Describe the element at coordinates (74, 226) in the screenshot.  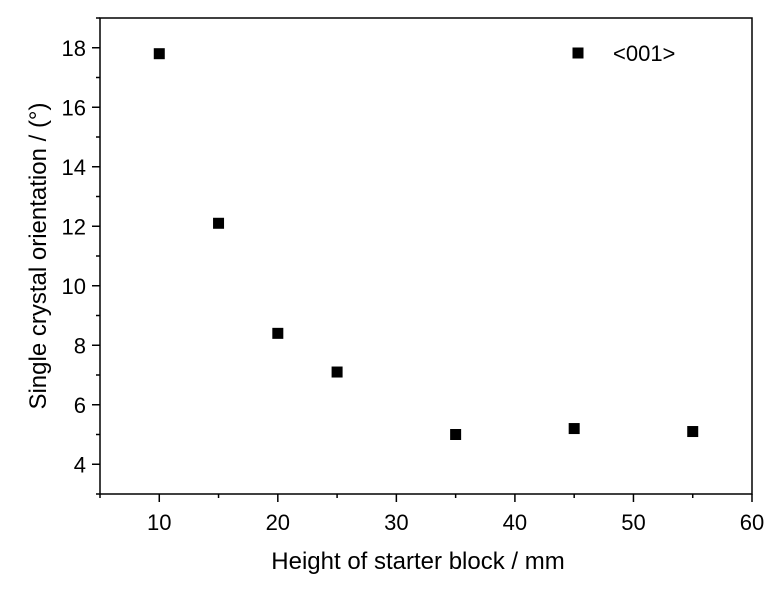
I see `y-tick-label: 12` at that location.